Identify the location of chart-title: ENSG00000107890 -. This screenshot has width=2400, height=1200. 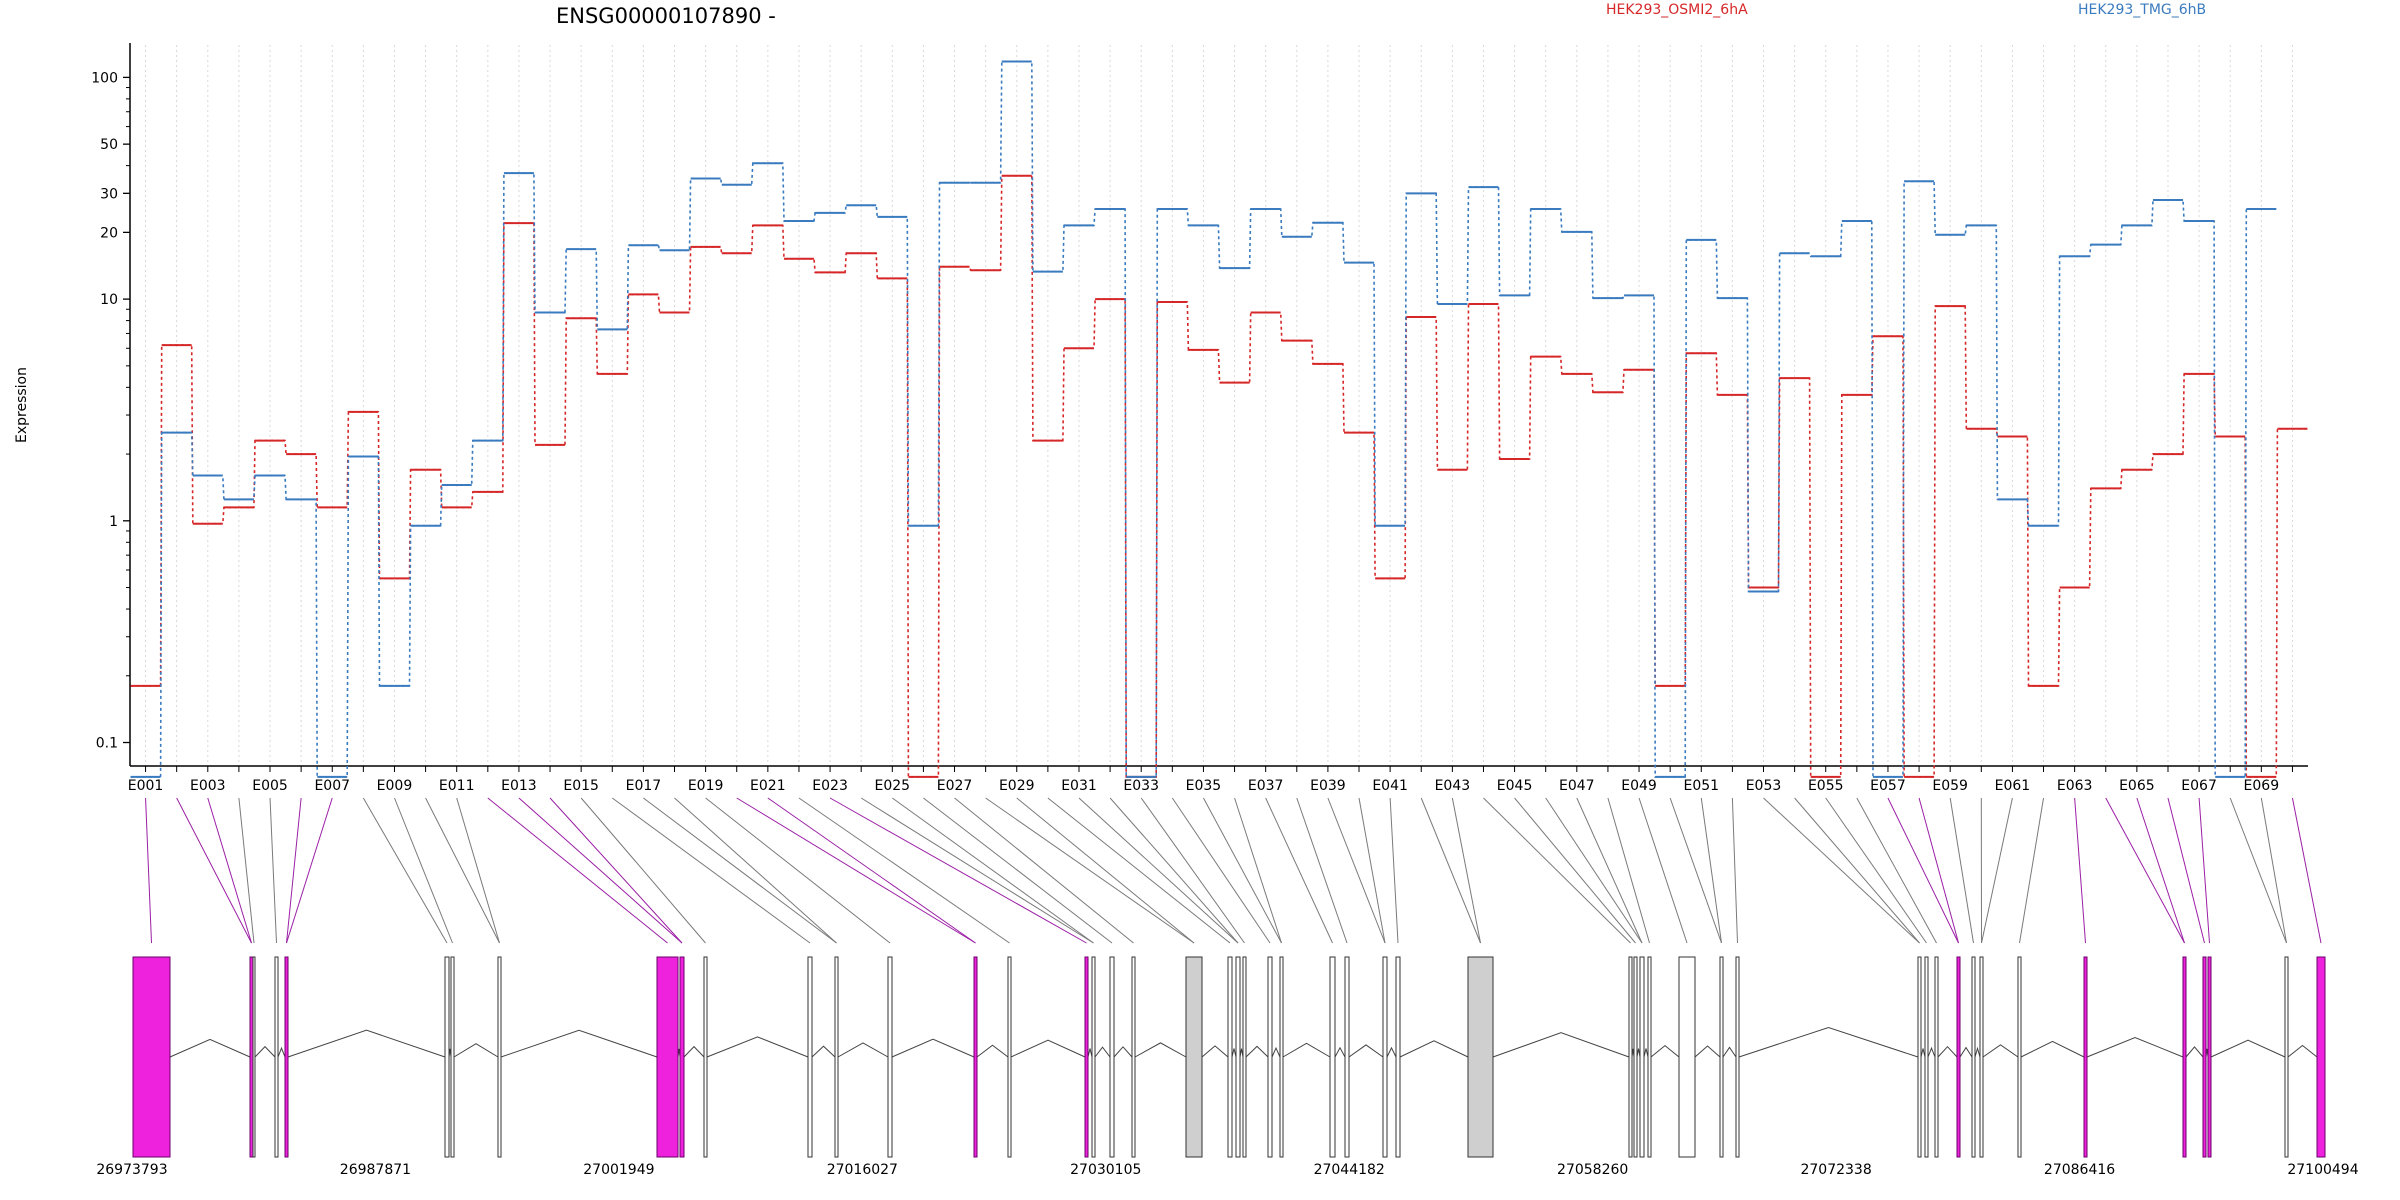
(666, 16).